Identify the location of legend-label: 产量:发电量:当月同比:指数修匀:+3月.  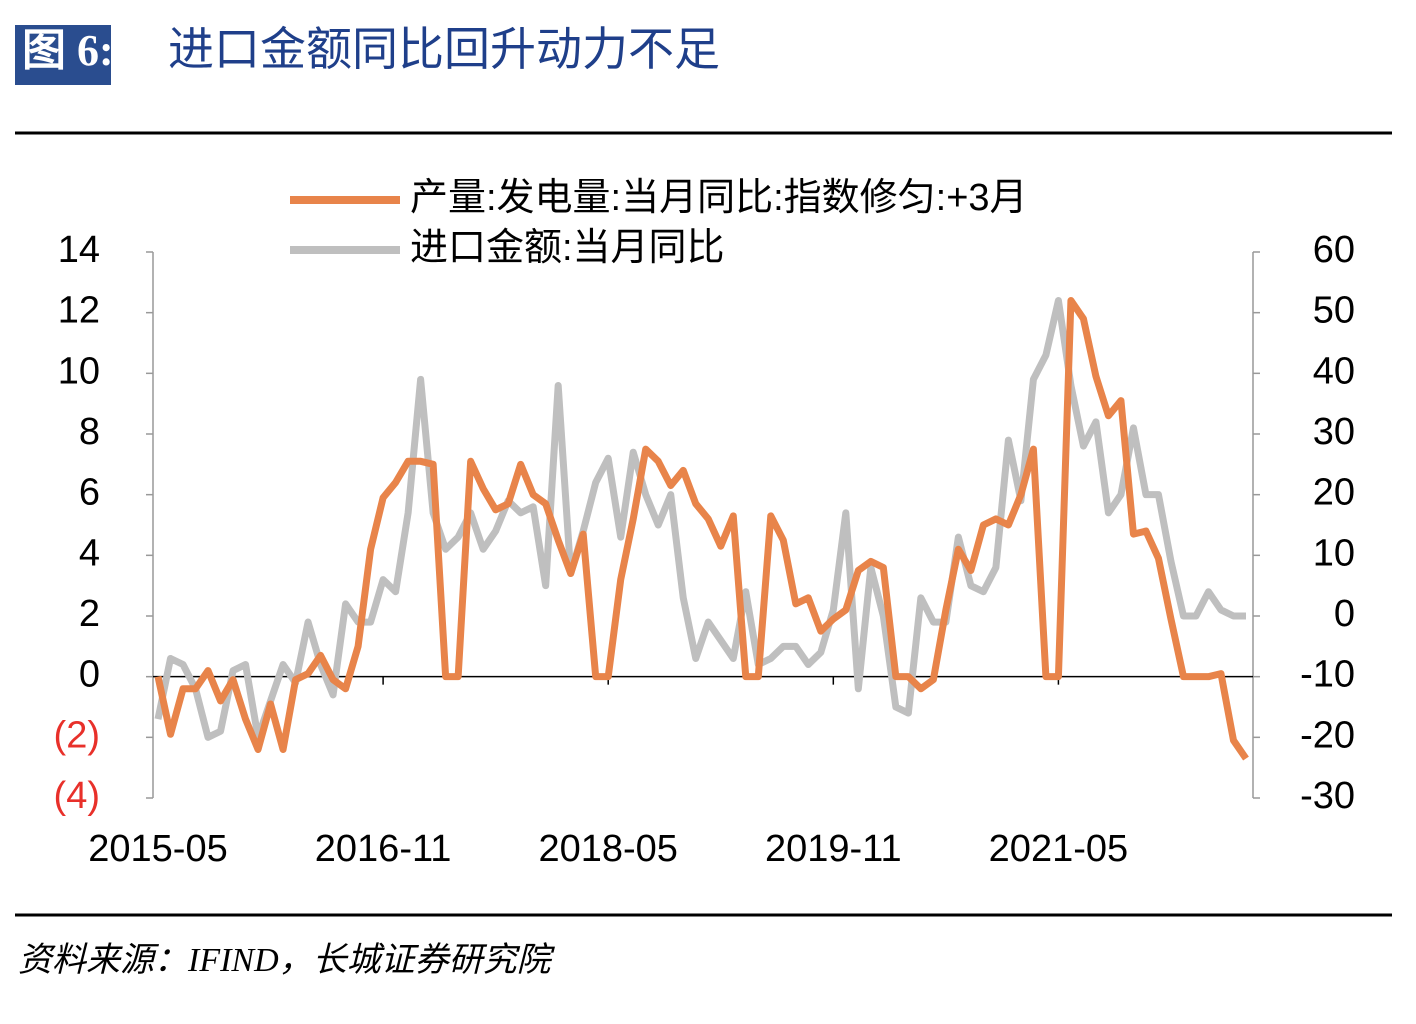
(719, 198).